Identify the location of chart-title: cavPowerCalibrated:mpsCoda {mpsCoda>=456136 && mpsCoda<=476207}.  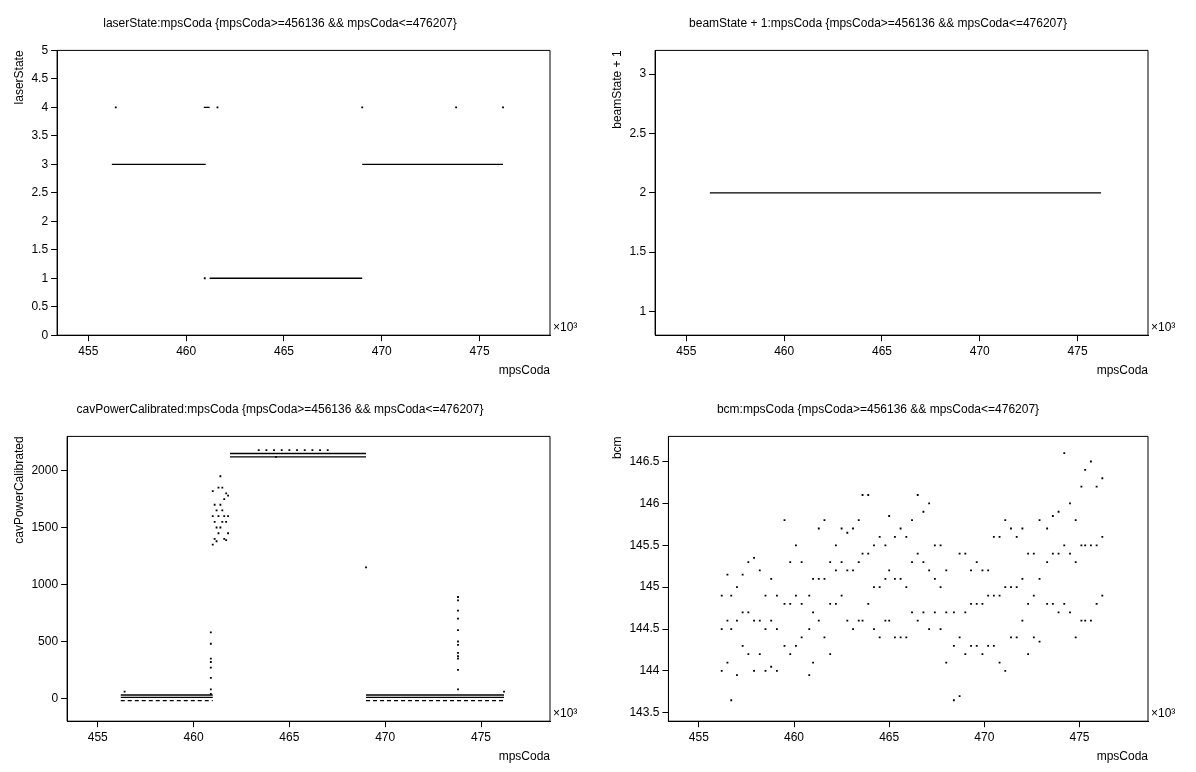
(280, 408).